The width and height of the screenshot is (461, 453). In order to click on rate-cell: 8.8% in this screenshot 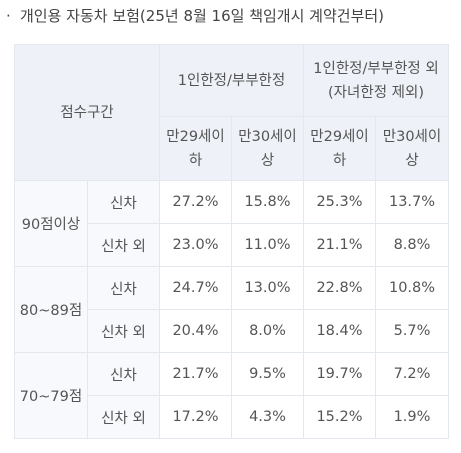, I will do `click(412, 245)`.